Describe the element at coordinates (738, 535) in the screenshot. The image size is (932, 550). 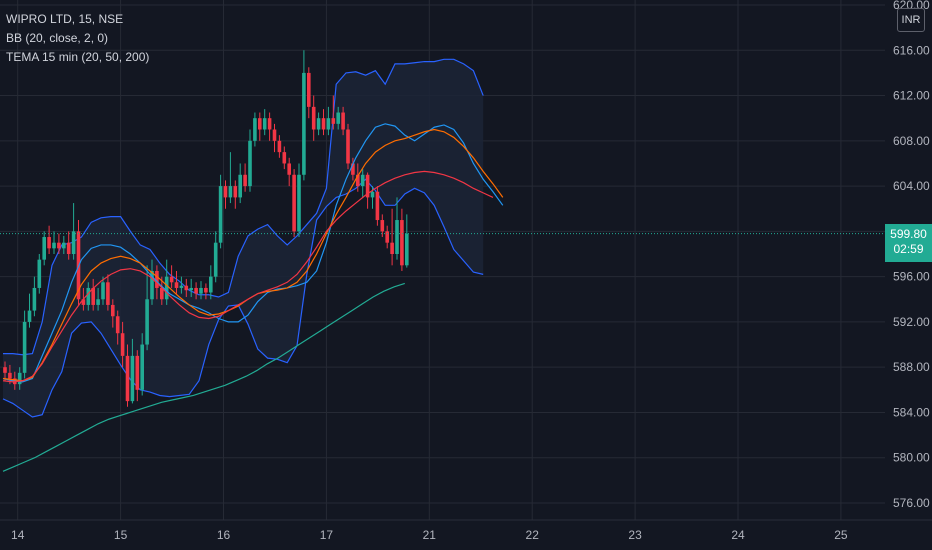
I see `time-tick-label: 24` at that location.